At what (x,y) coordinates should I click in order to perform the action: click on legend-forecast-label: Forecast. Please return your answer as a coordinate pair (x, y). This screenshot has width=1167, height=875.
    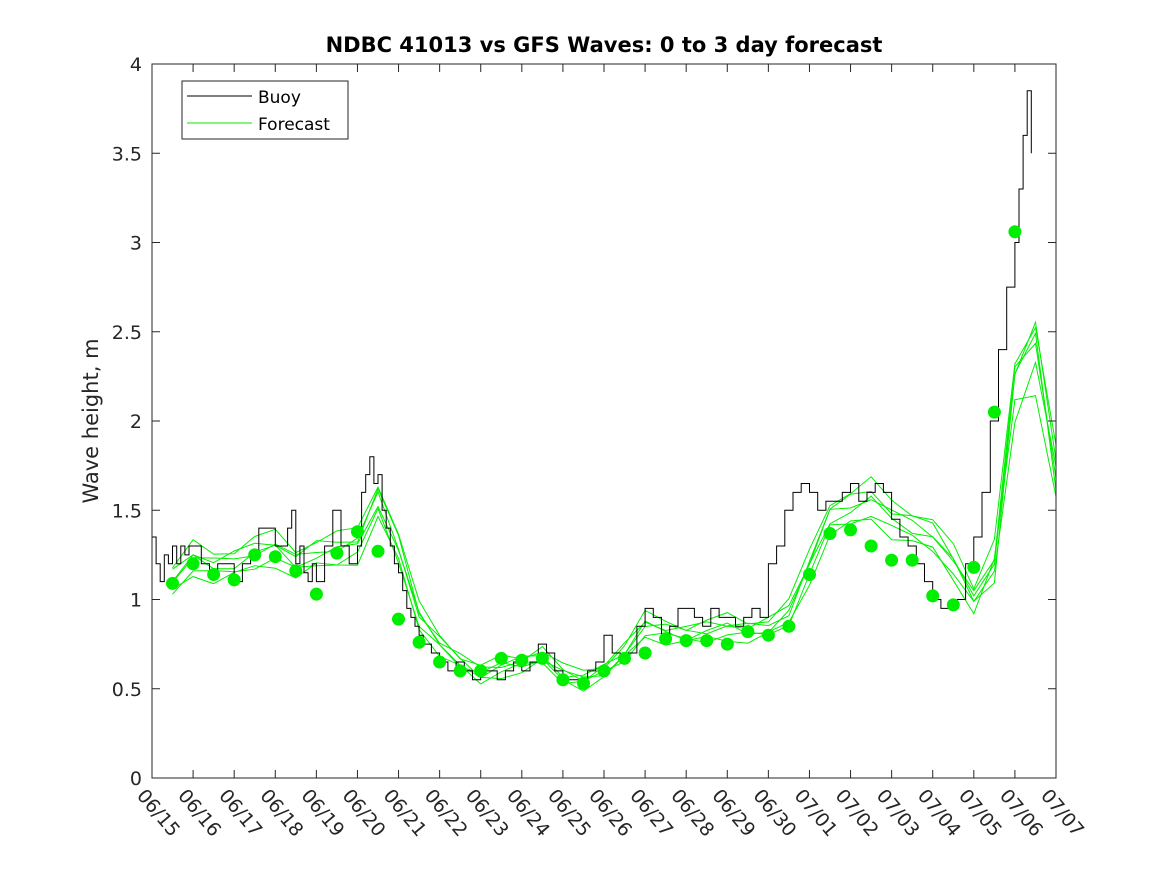
    Looking at the image, I should click on (294, 125).